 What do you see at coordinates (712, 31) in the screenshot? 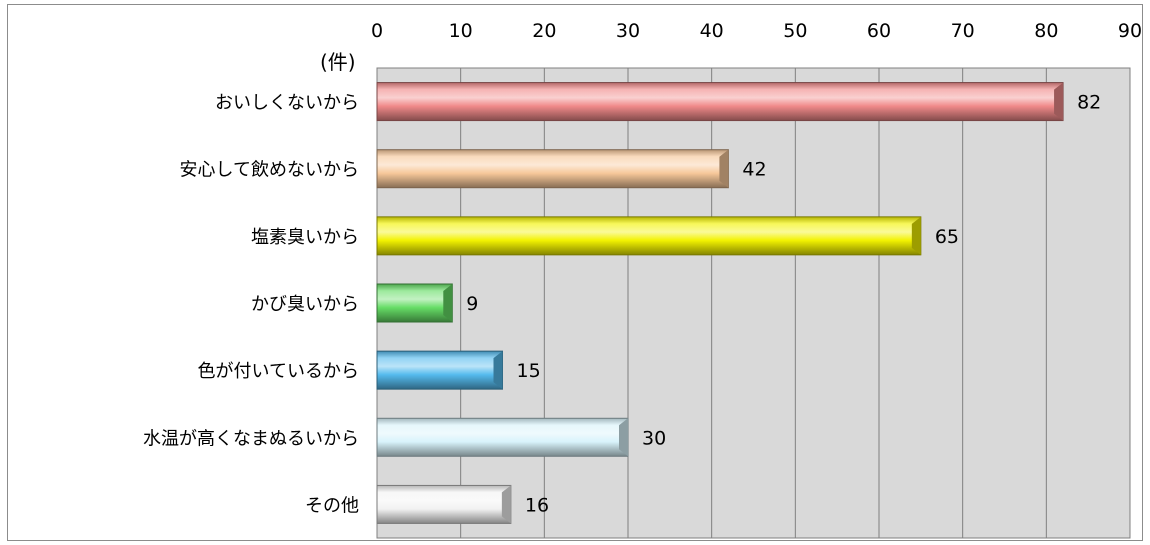
I see `x-tick-label: 40` at bounding box center [712, 31].